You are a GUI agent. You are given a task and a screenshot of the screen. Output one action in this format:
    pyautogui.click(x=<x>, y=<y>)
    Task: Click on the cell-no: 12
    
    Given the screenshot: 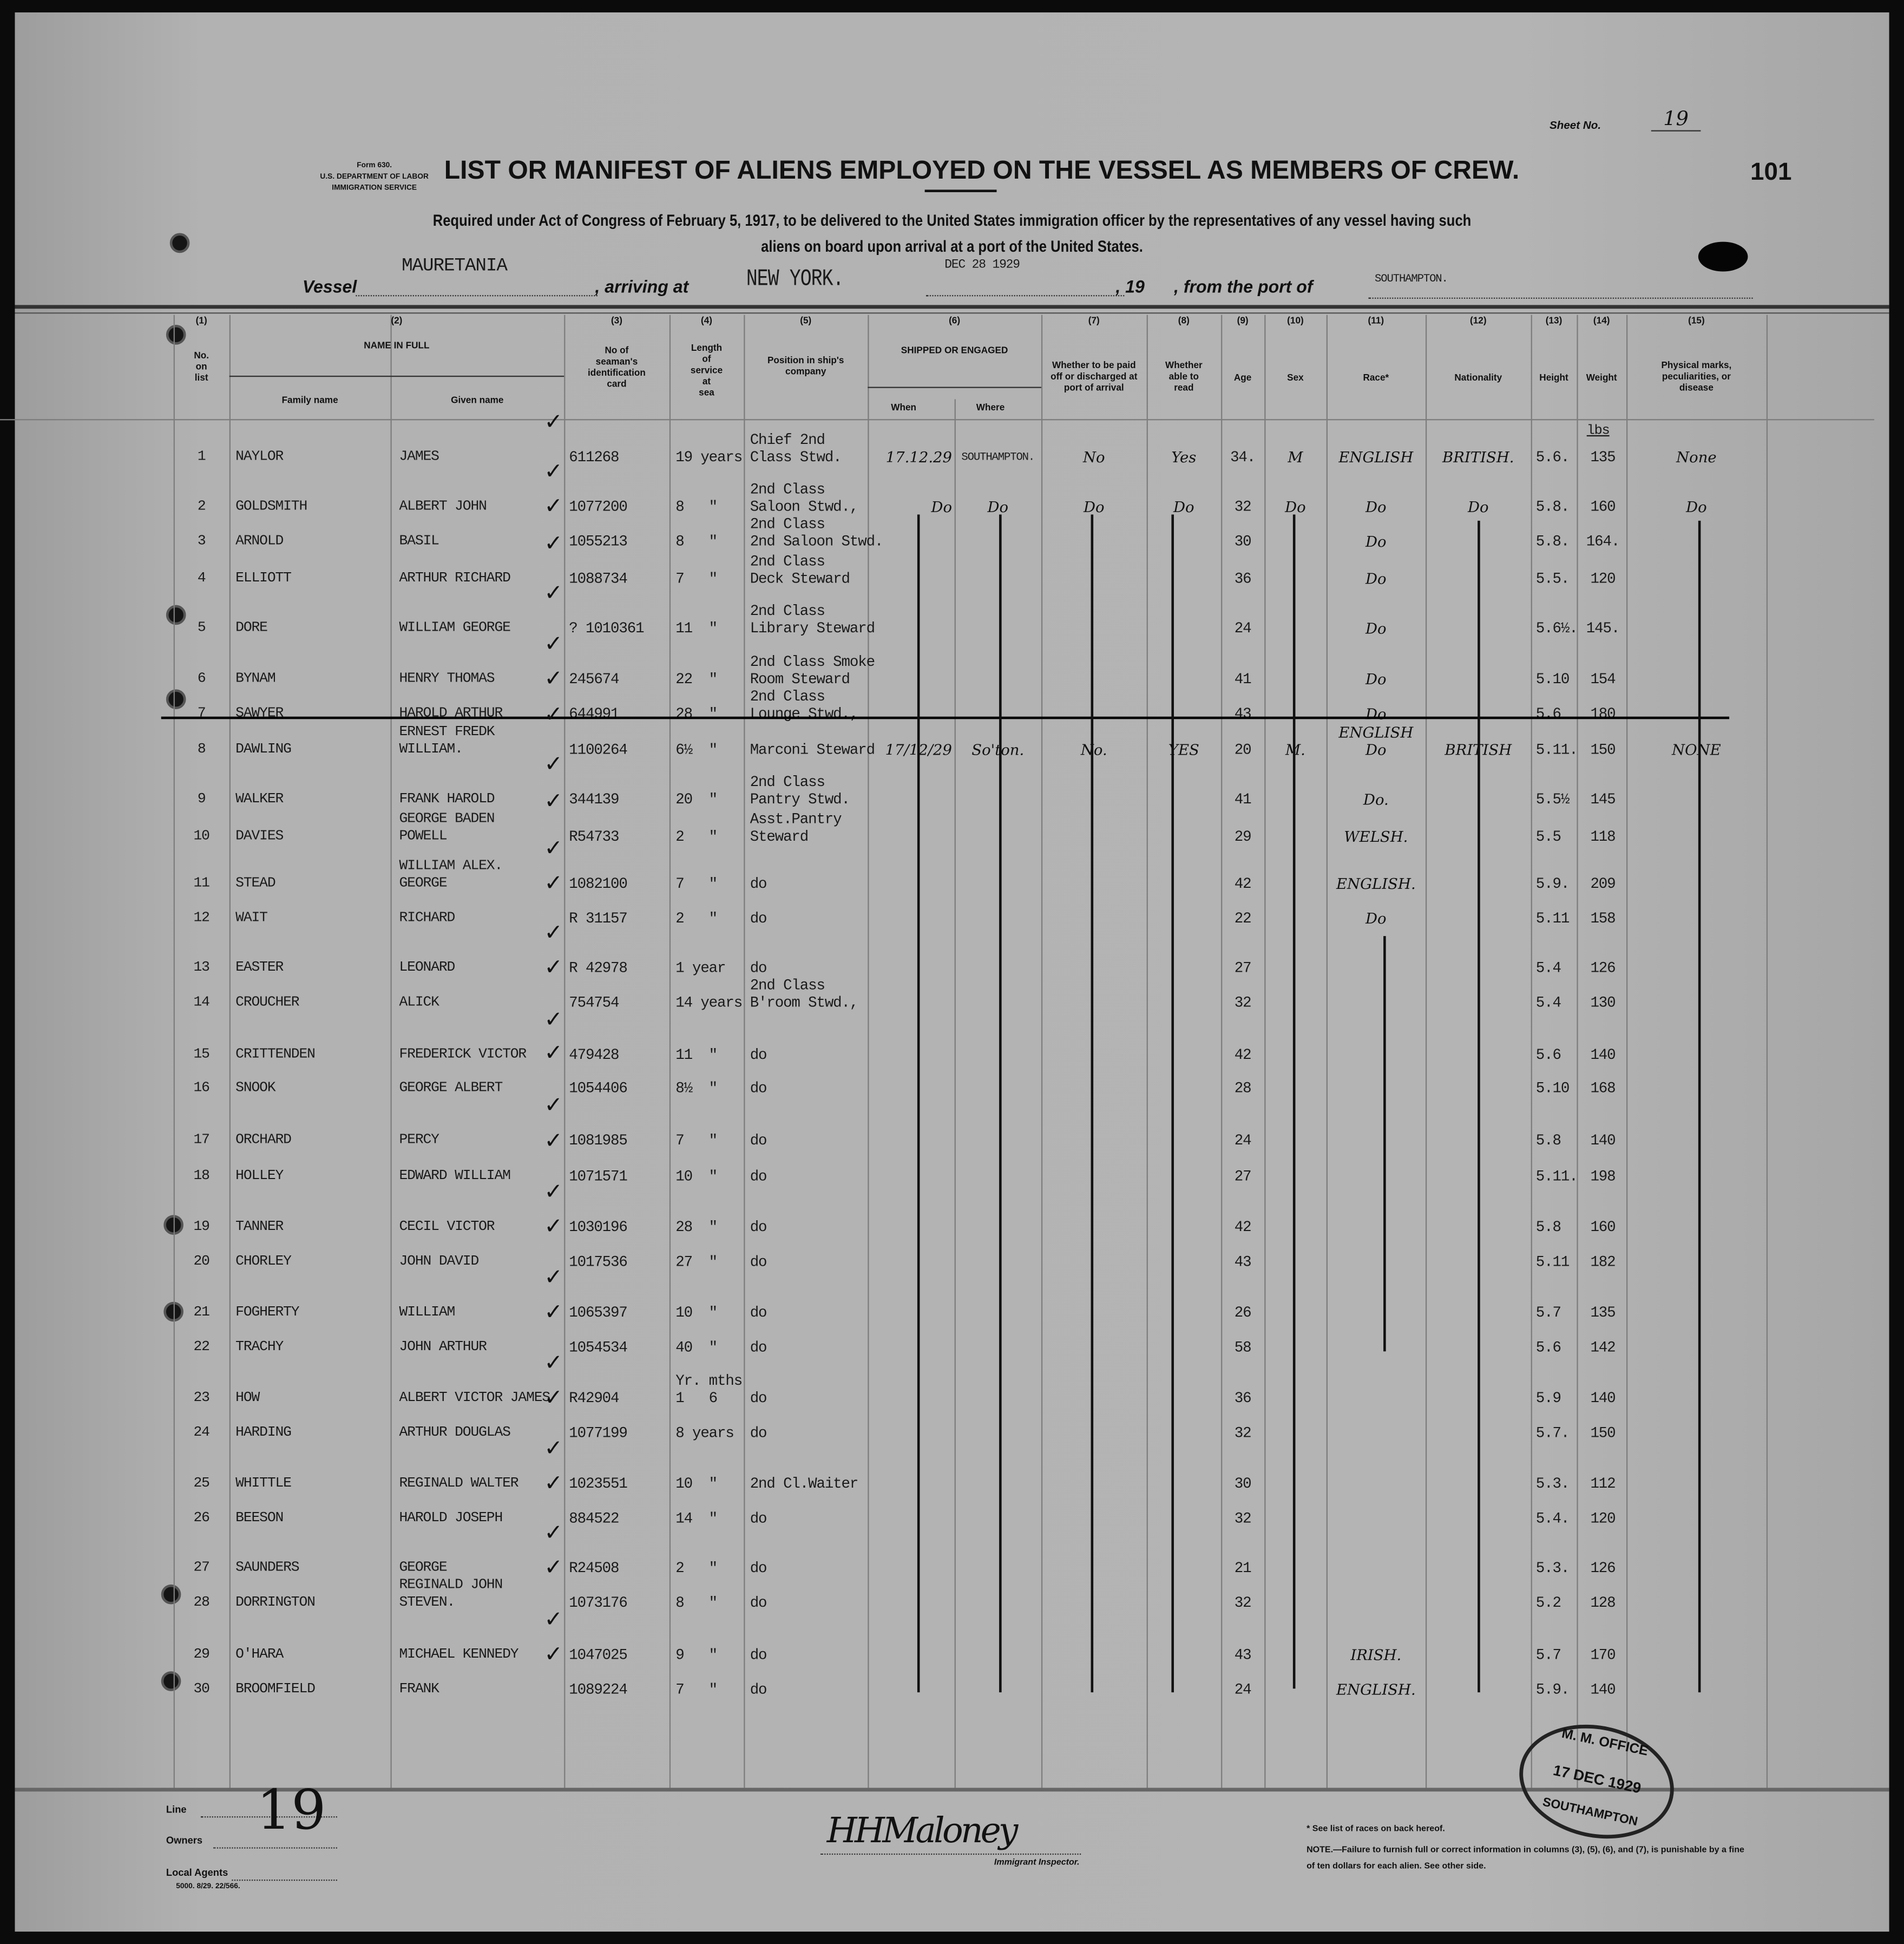 What is the action you would take?
    pyautogui.click(x=201, y=918)
    